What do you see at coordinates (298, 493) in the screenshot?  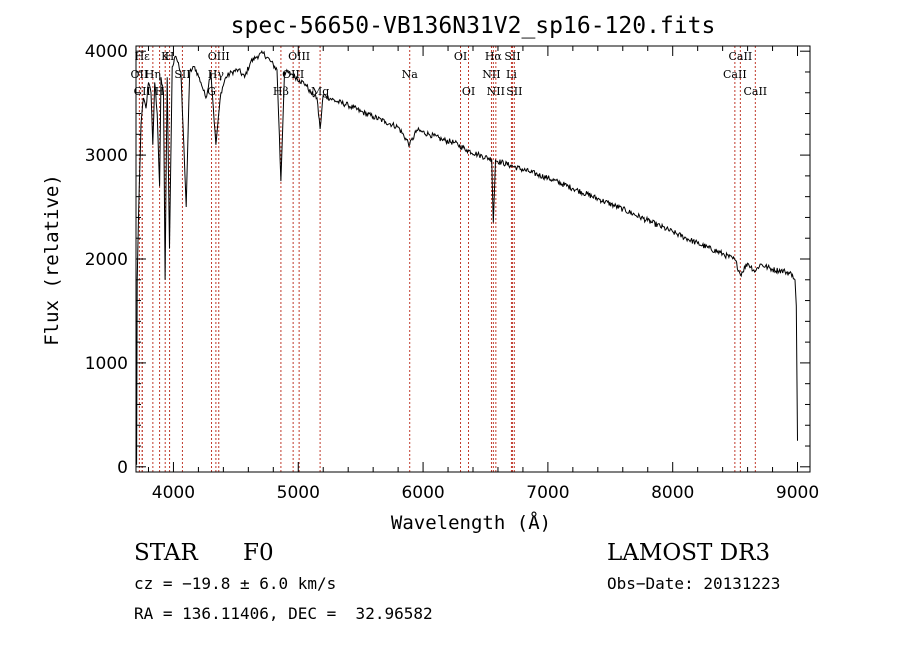 I see `x-tick-label-1: 5000` at bounding box center [298, 493].